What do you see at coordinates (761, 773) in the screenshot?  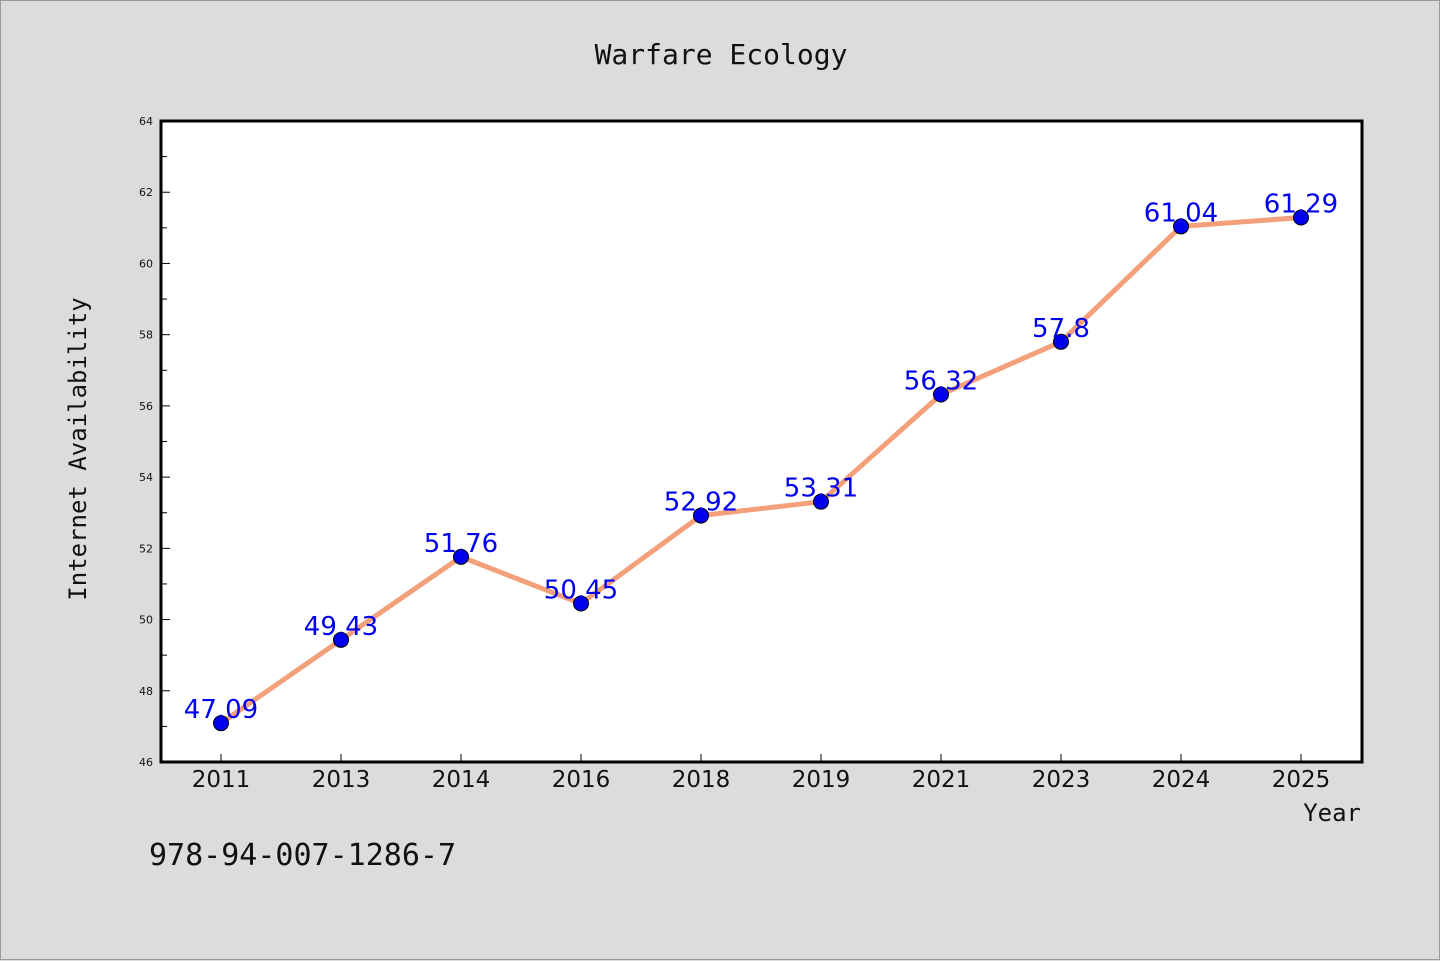 I see `x-axis: 2011 2013 2014 2016 2018 2019 2021 2023 2024 2025` at bounding box center [761, 773].